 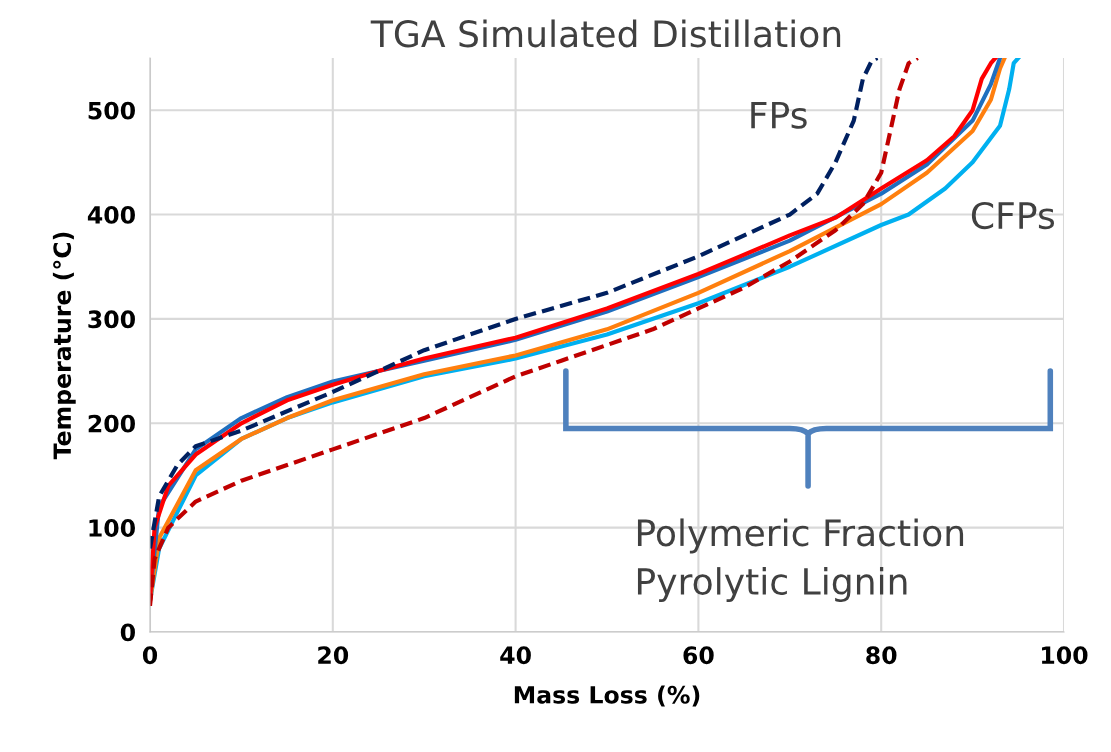 What do you see at coordinates (111, 110) in the screenshot?
I see `y-tick-label: 500` at bounding box center [111, 110].